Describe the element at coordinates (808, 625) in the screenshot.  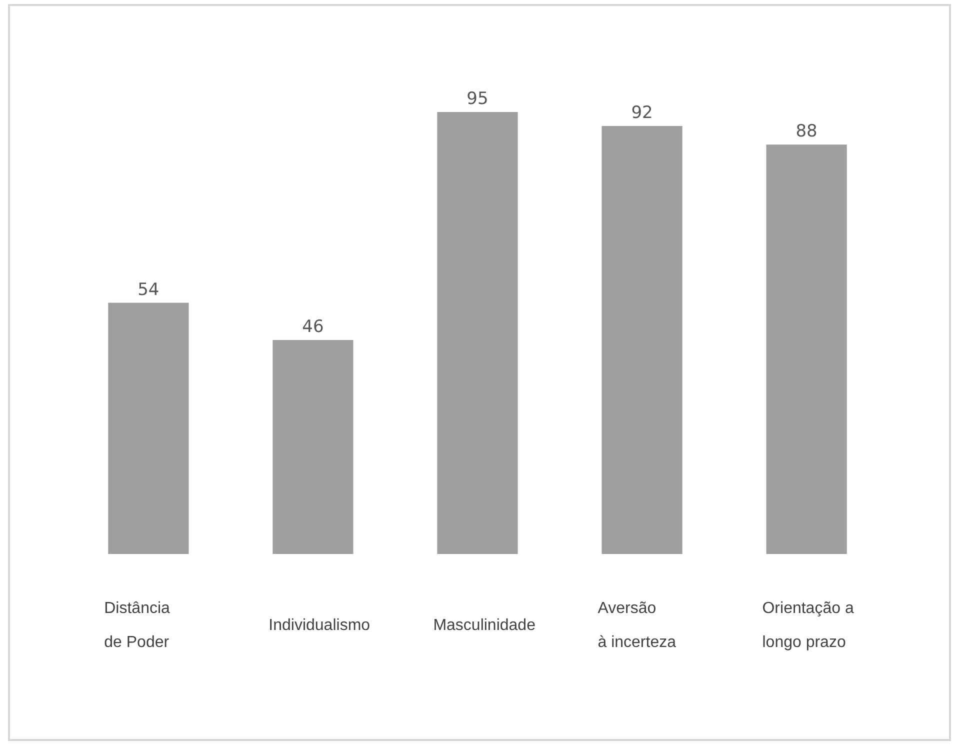
I see `x-tick-label: Orientação a longo prazo` at that location.